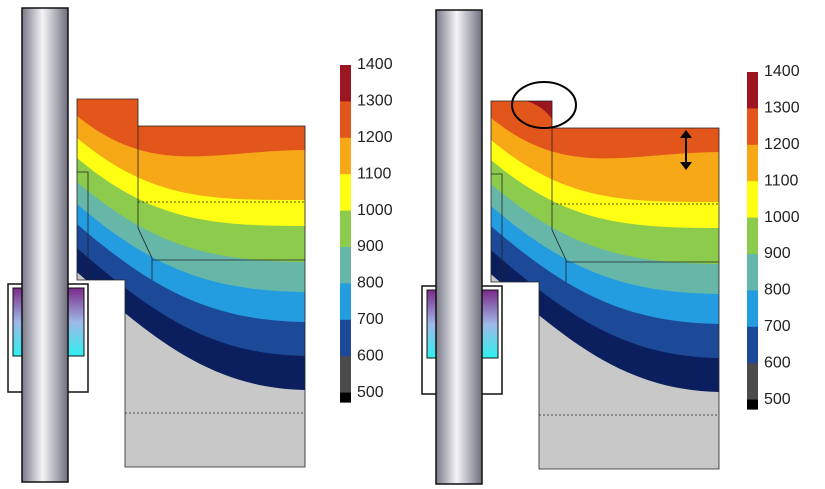  Describe the element at coordinates (540, 111) in the screenshot. I see `hot-spot` at that location.